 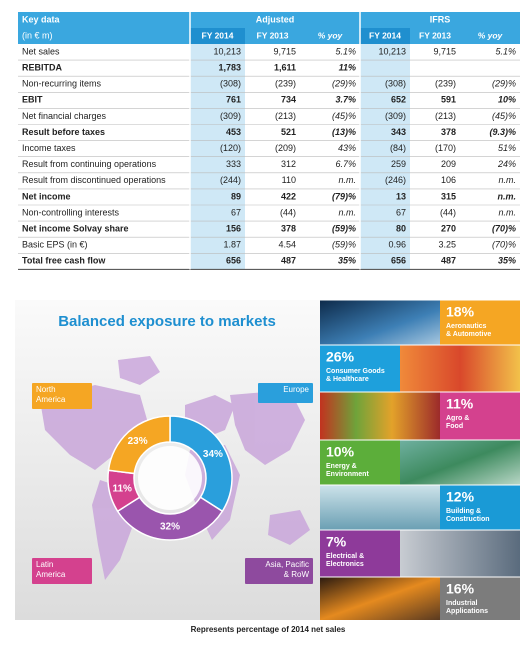 I want to click on cell: 106, so click(x=448, y=180).